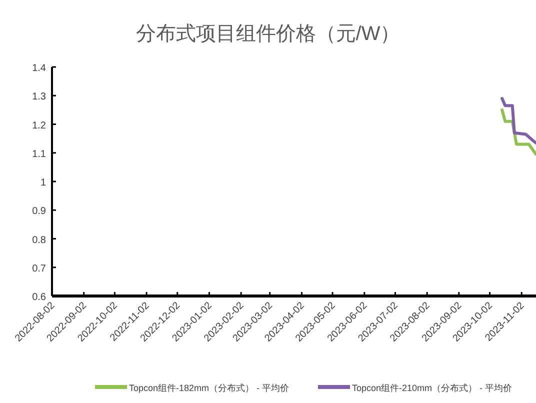  Describe the element at coordinates (39, 126) in the screenshot. I see `y-tick-label: 1.2` at that location.